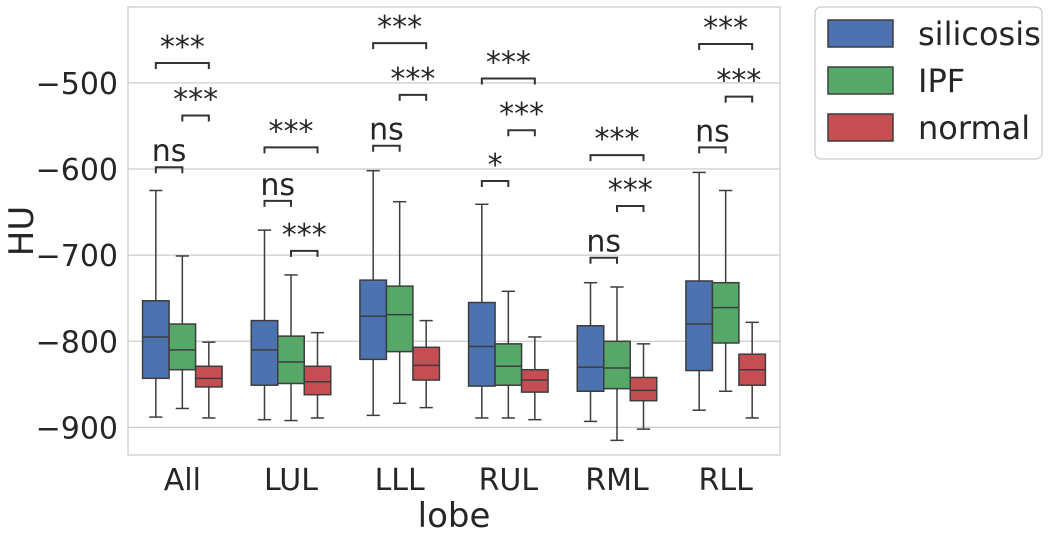 The height and width of the screenshot is (541, 1053). I want to click on box-silicosis-RML, so click(590, 352).